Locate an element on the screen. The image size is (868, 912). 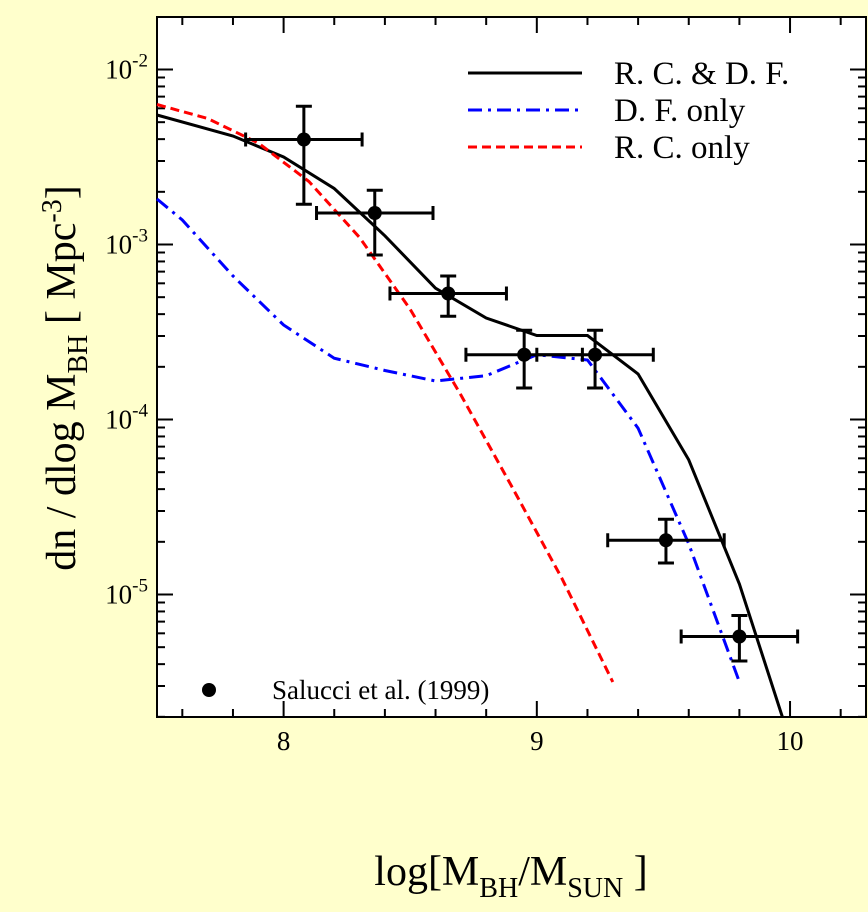
y-tick-label: 10⁻⁴ is located at coordinates (126, 418).